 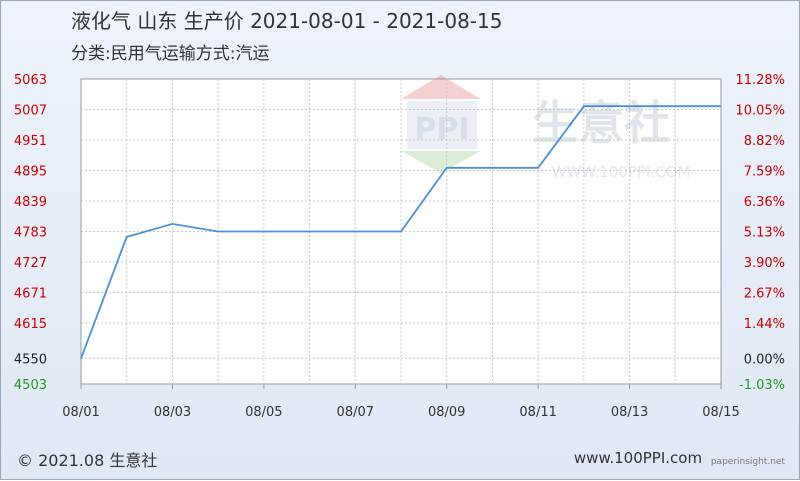 I want to click on x-tick-label: 08/07, so click(x=355, y=412).